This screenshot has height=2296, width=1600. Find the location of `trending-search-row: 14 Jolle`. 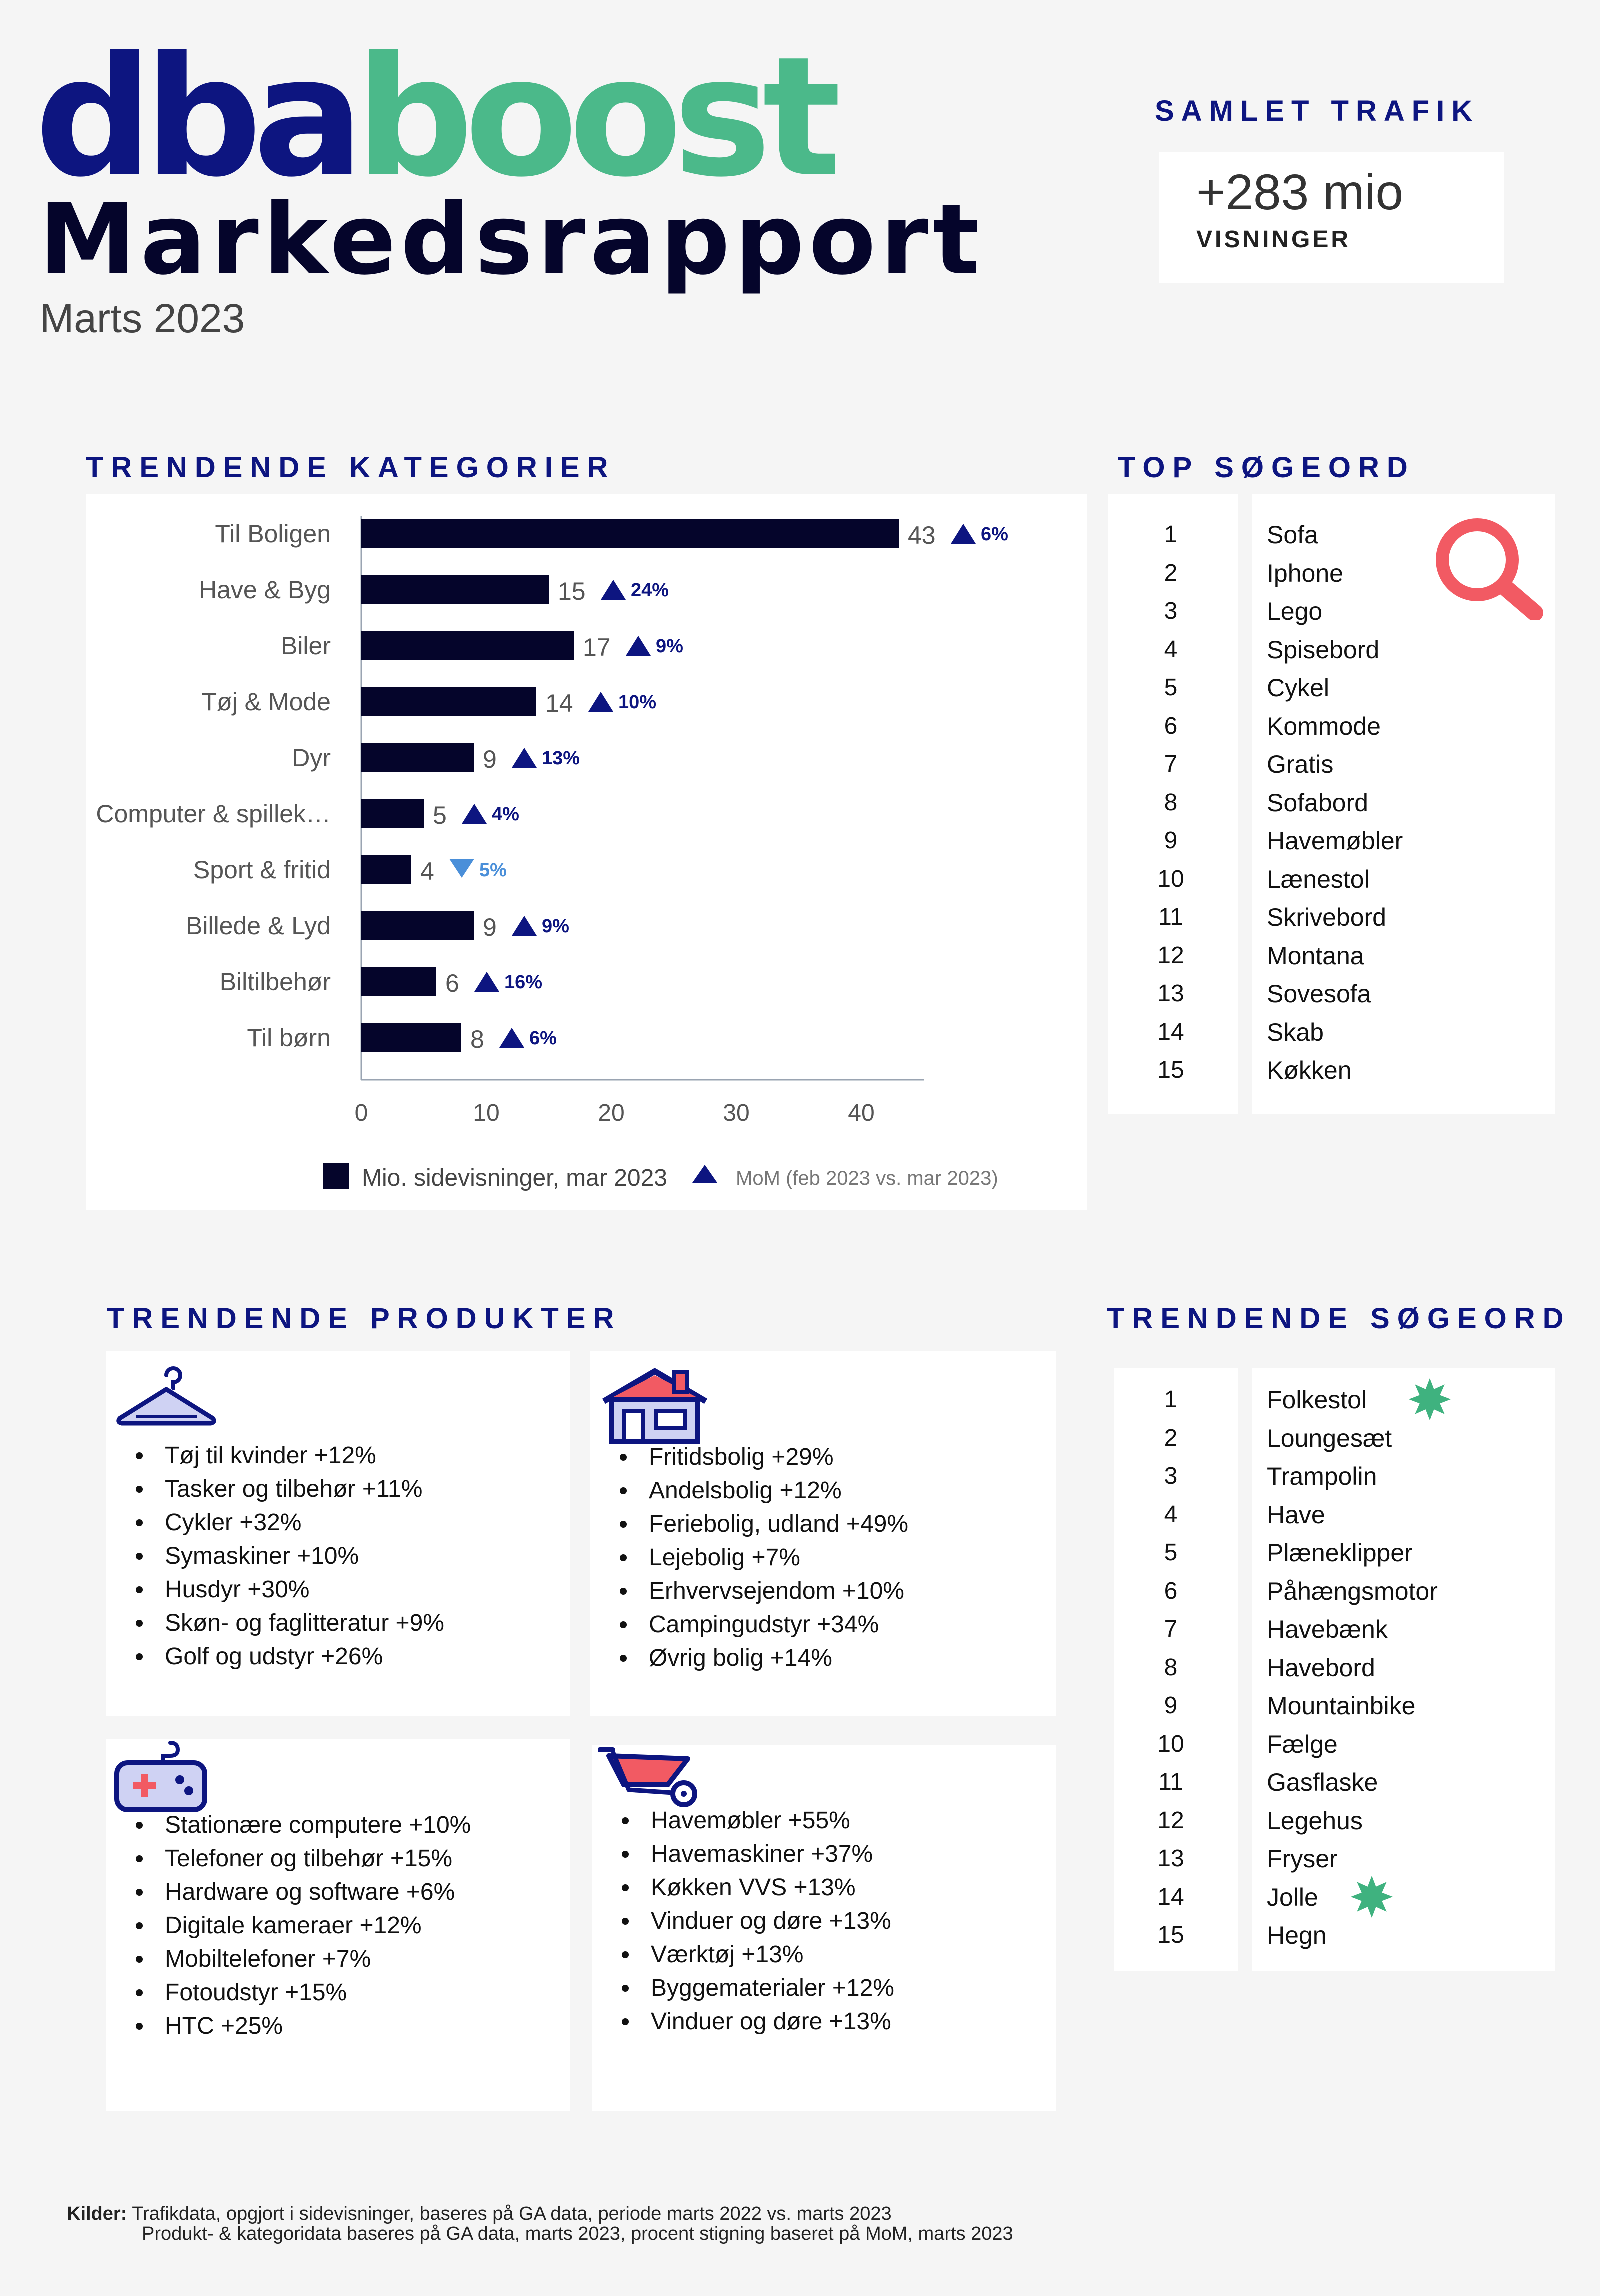

trending-search-row: 14 Jolle is located at coordinates (1331, 1897).